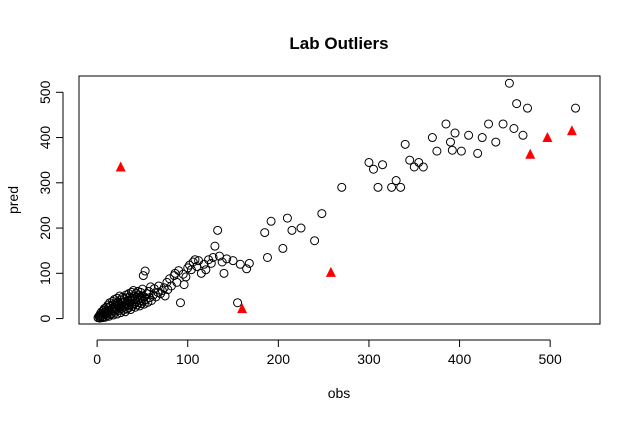  I want to click on y-axis: 0 100 200 300 400 500, so click(50, 201).